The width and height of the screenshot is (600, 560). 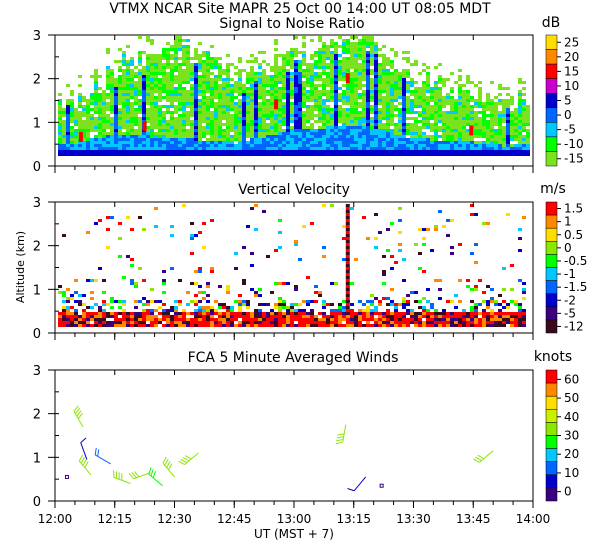 I want to click on colorbar-label: 10, so click(x=571, y=473).